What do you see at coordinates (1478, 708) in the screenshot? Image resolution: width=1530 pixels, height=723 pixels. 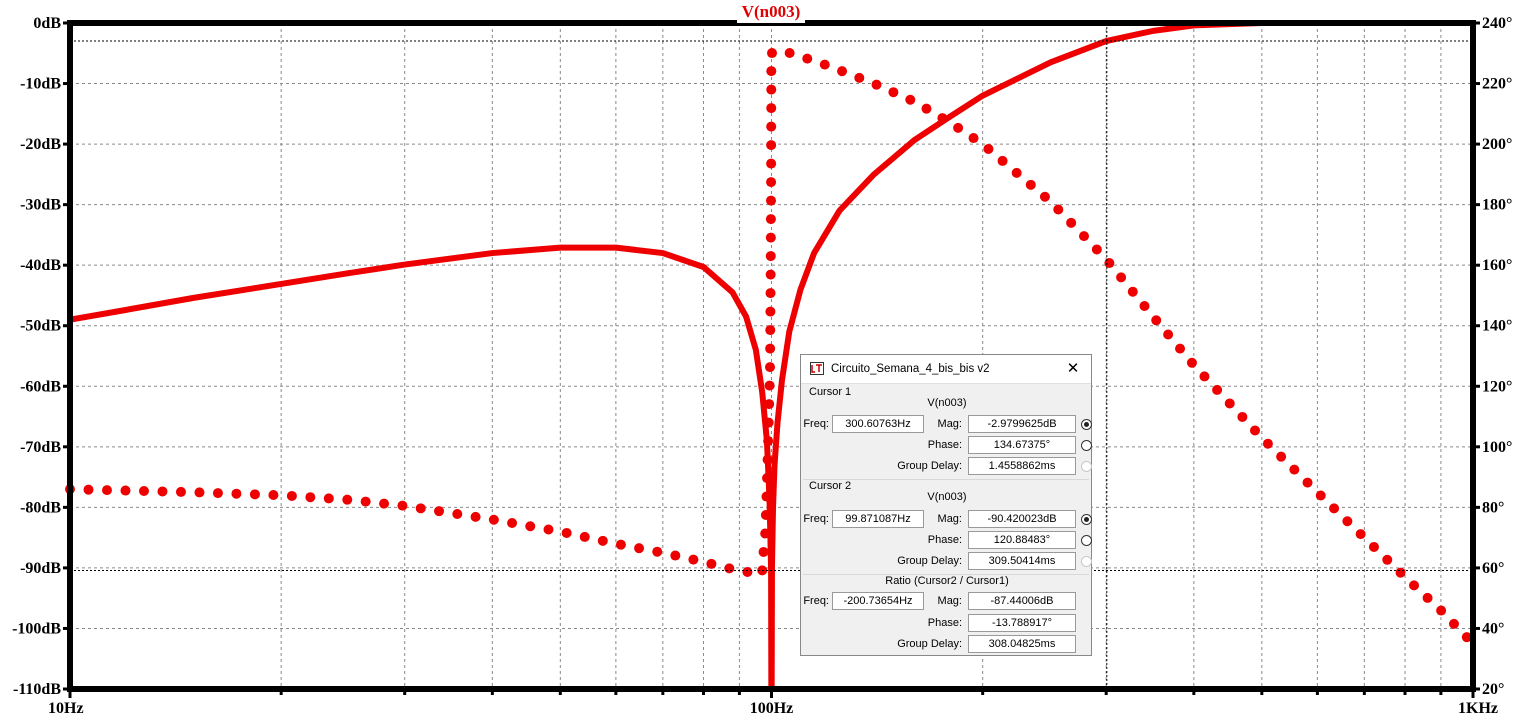 I see `x-tick-label: 1KHz` at bounding box center [1478, 708].